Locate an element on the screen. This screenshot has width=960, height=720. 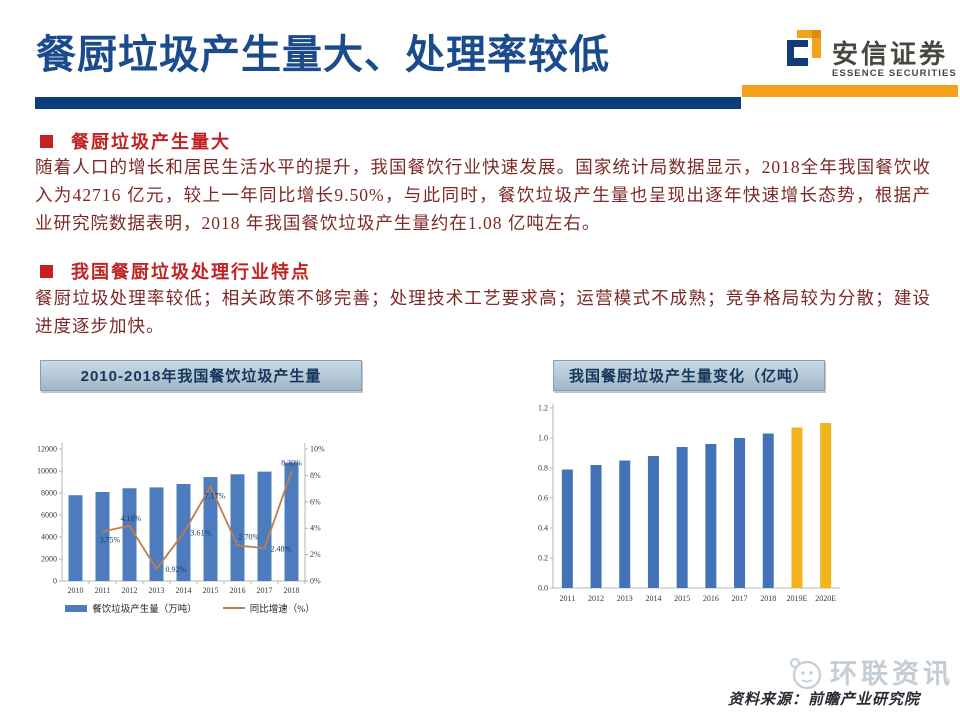
logo-name-cn: 安信证券 is located at coordinates (890, 54).